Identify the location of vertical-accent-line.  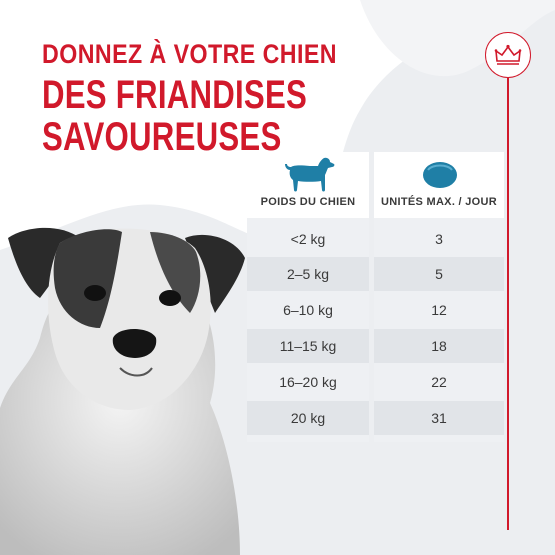
(508, 304).